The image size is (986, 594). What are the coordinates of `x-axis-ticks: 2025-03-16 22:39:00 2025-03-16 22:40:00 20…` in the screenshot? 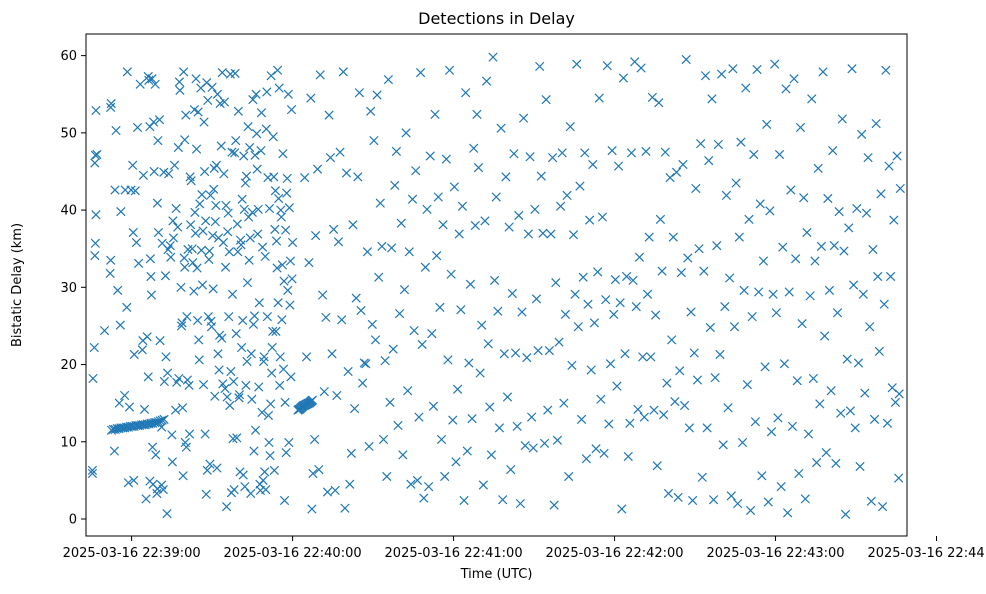 It's located at (524, 548).